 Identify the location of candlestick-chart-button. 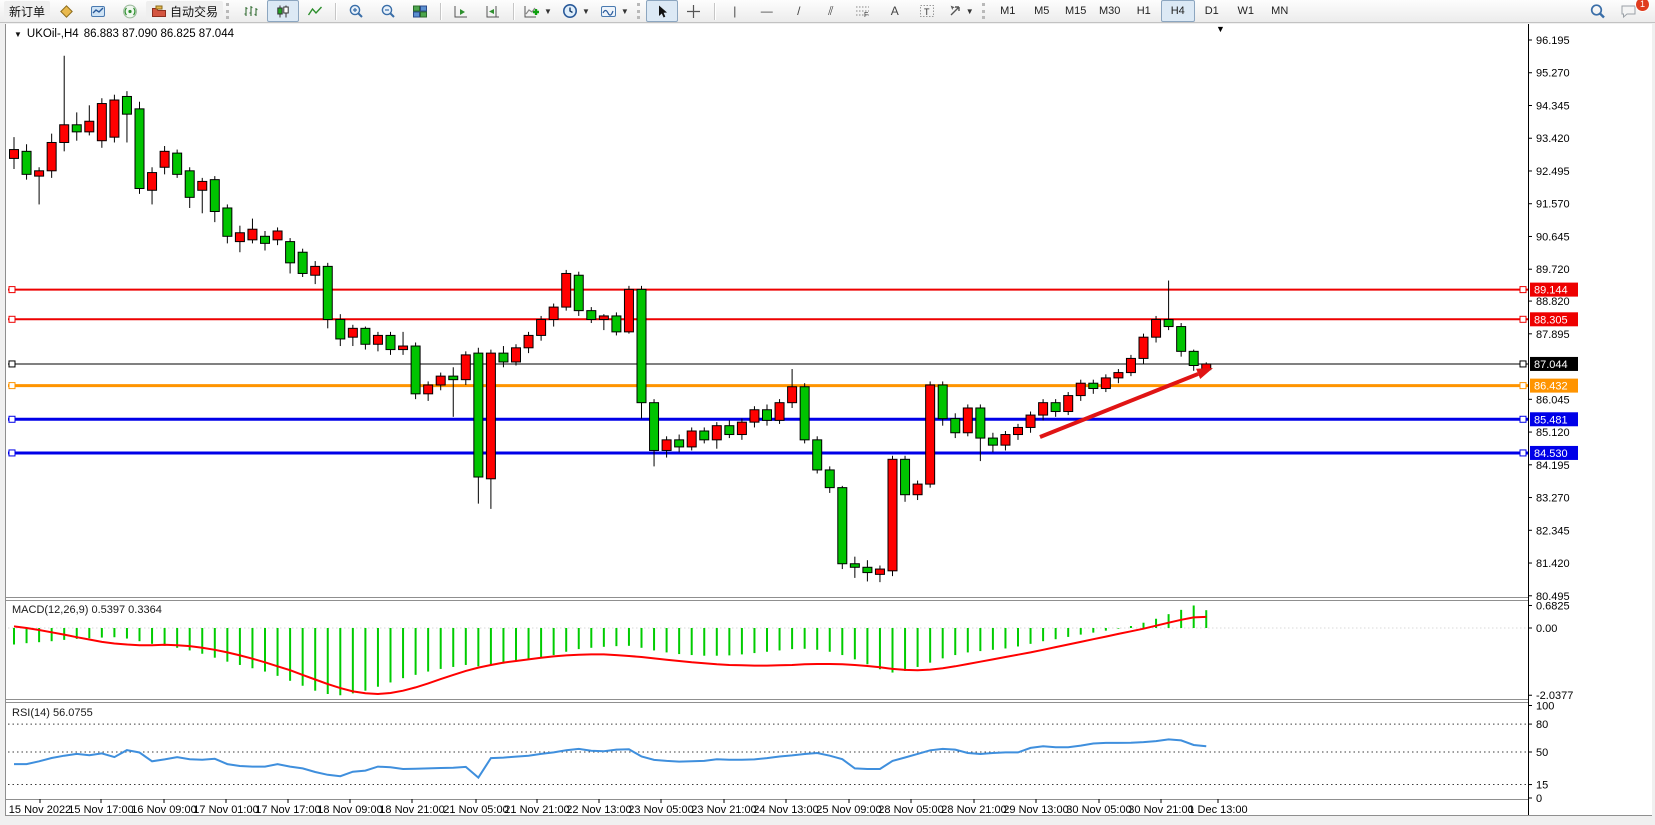
(283, 11).